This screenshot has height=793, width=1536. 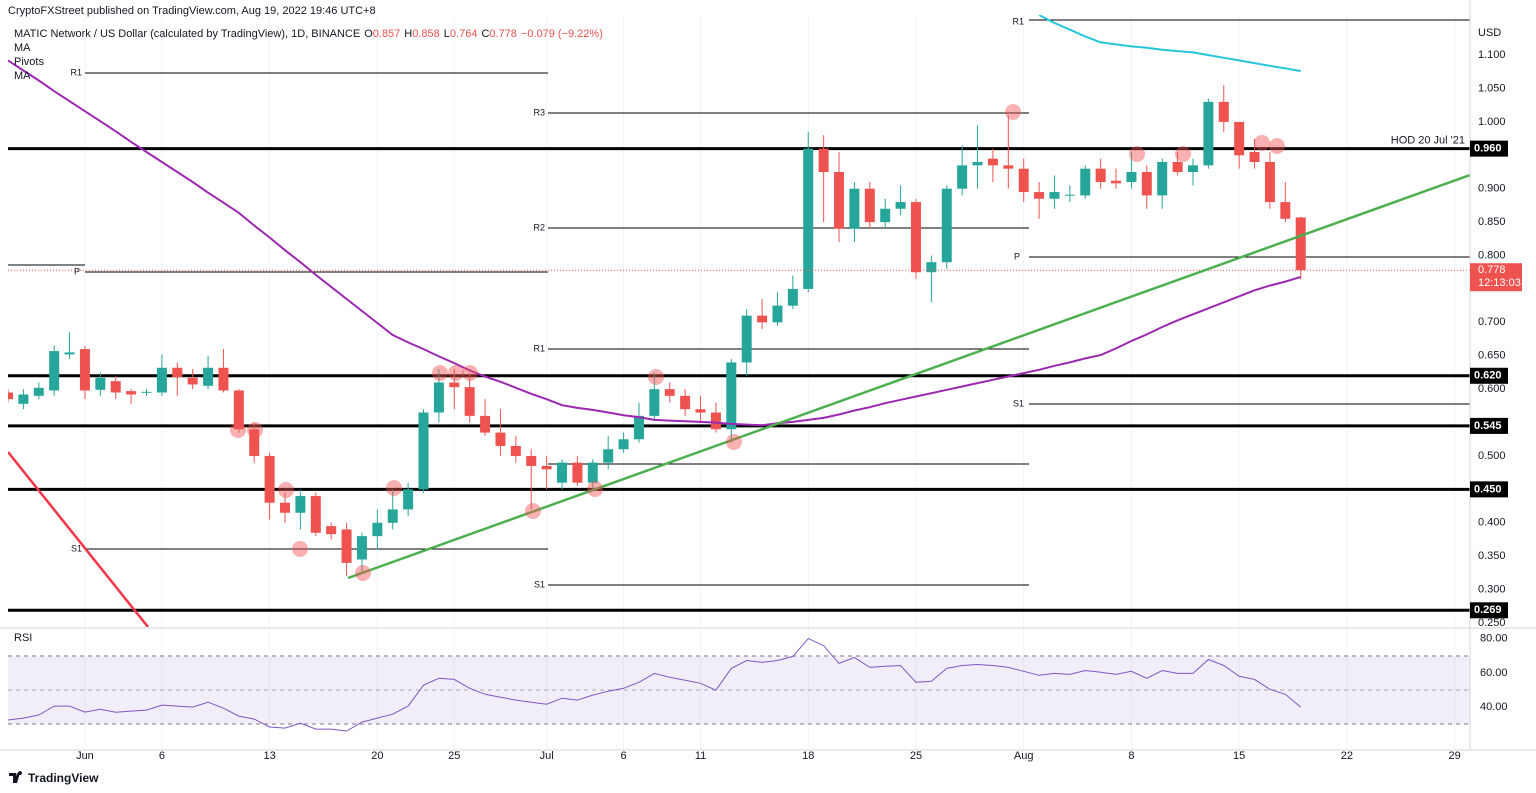 I want to click on y-tick-label: 0.850, so click(x=1492, y=222).